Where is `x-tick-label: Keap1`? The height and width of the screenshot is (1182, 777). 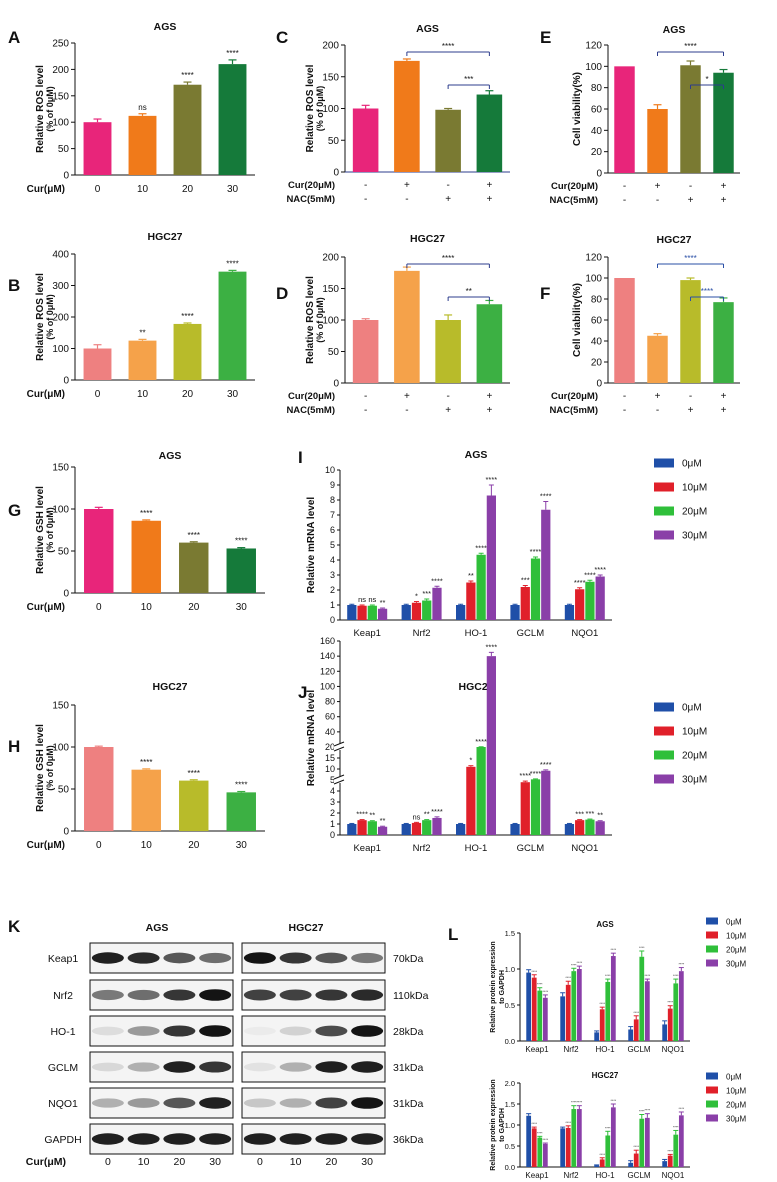 x-tick-label: Keap1 is located at coordinates (366, 633).